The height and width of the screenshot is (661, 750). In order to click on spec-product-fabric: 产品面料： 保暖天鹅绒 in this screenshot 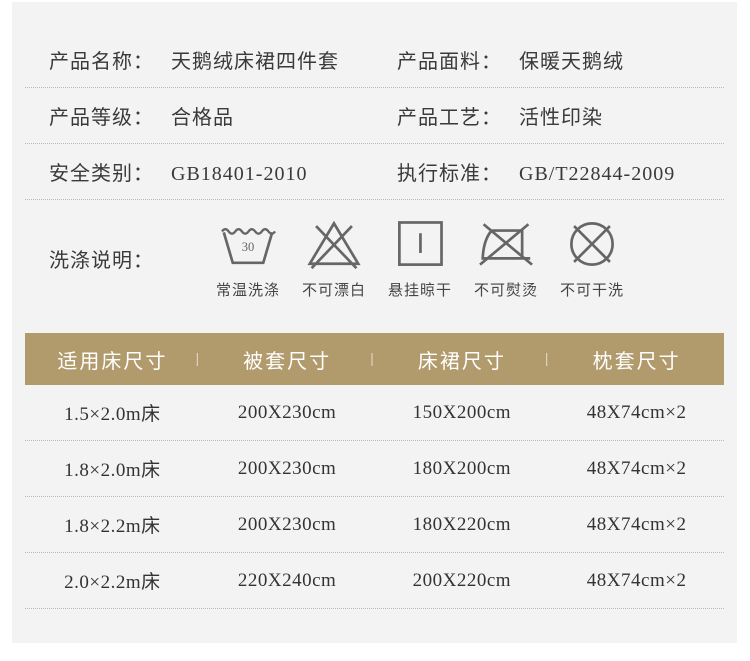, I will do `click(560, 59)`.